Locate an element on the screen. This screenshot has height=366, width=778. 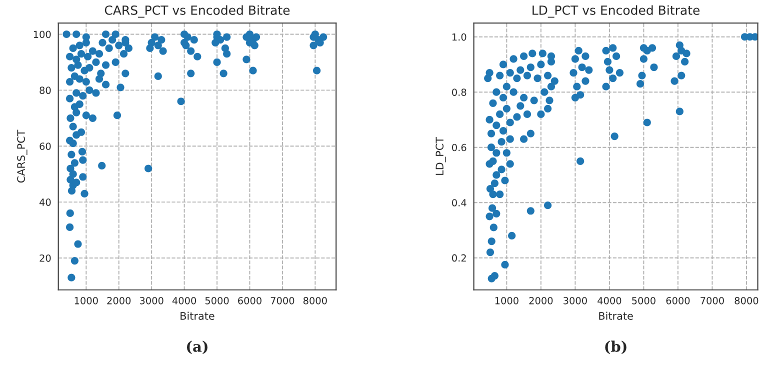
y-axis-title: LD_PCT is located at coordinates (441, 155).